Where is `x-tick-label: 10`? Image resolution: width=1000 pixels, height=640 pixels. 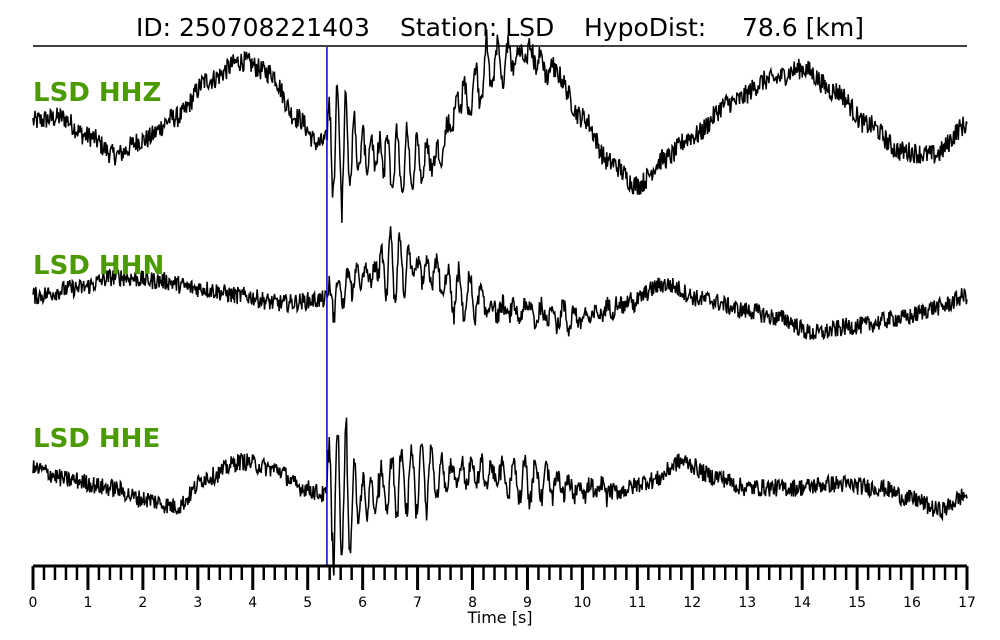 x-tick-label: 10 is located at coordinates (582, 603).